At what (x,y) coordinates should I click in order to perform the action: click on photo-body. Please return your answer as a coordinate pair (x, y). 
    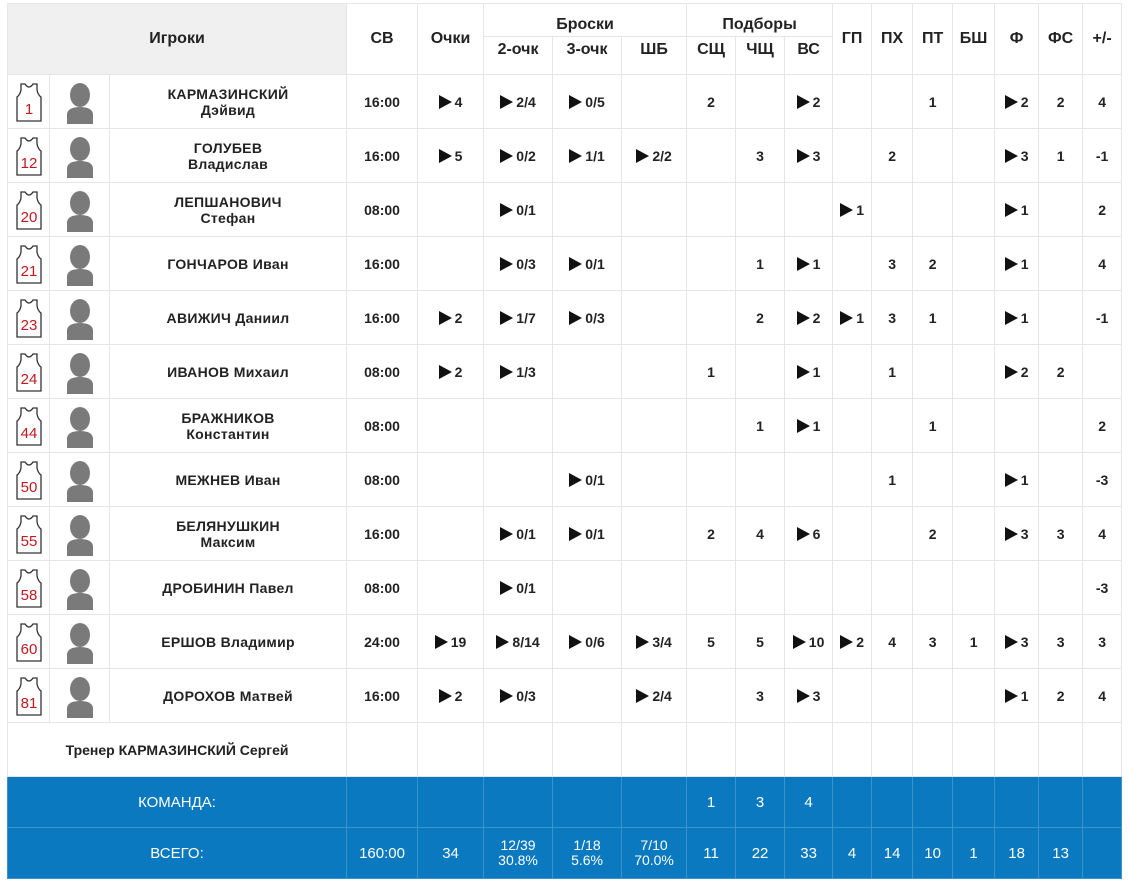
    Looking at the image, I should click on (79, 439).